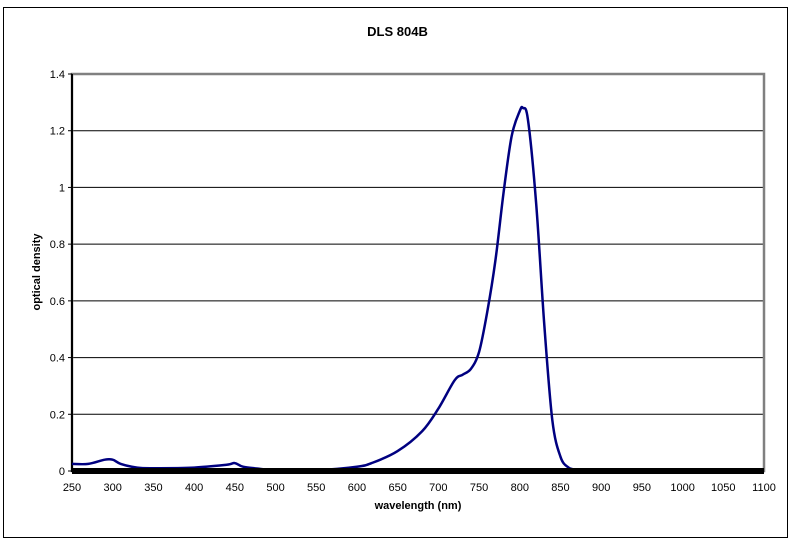 This screenshot has width=795, height=545. I want to click on x-tick-label: 550, so click(316, 488).